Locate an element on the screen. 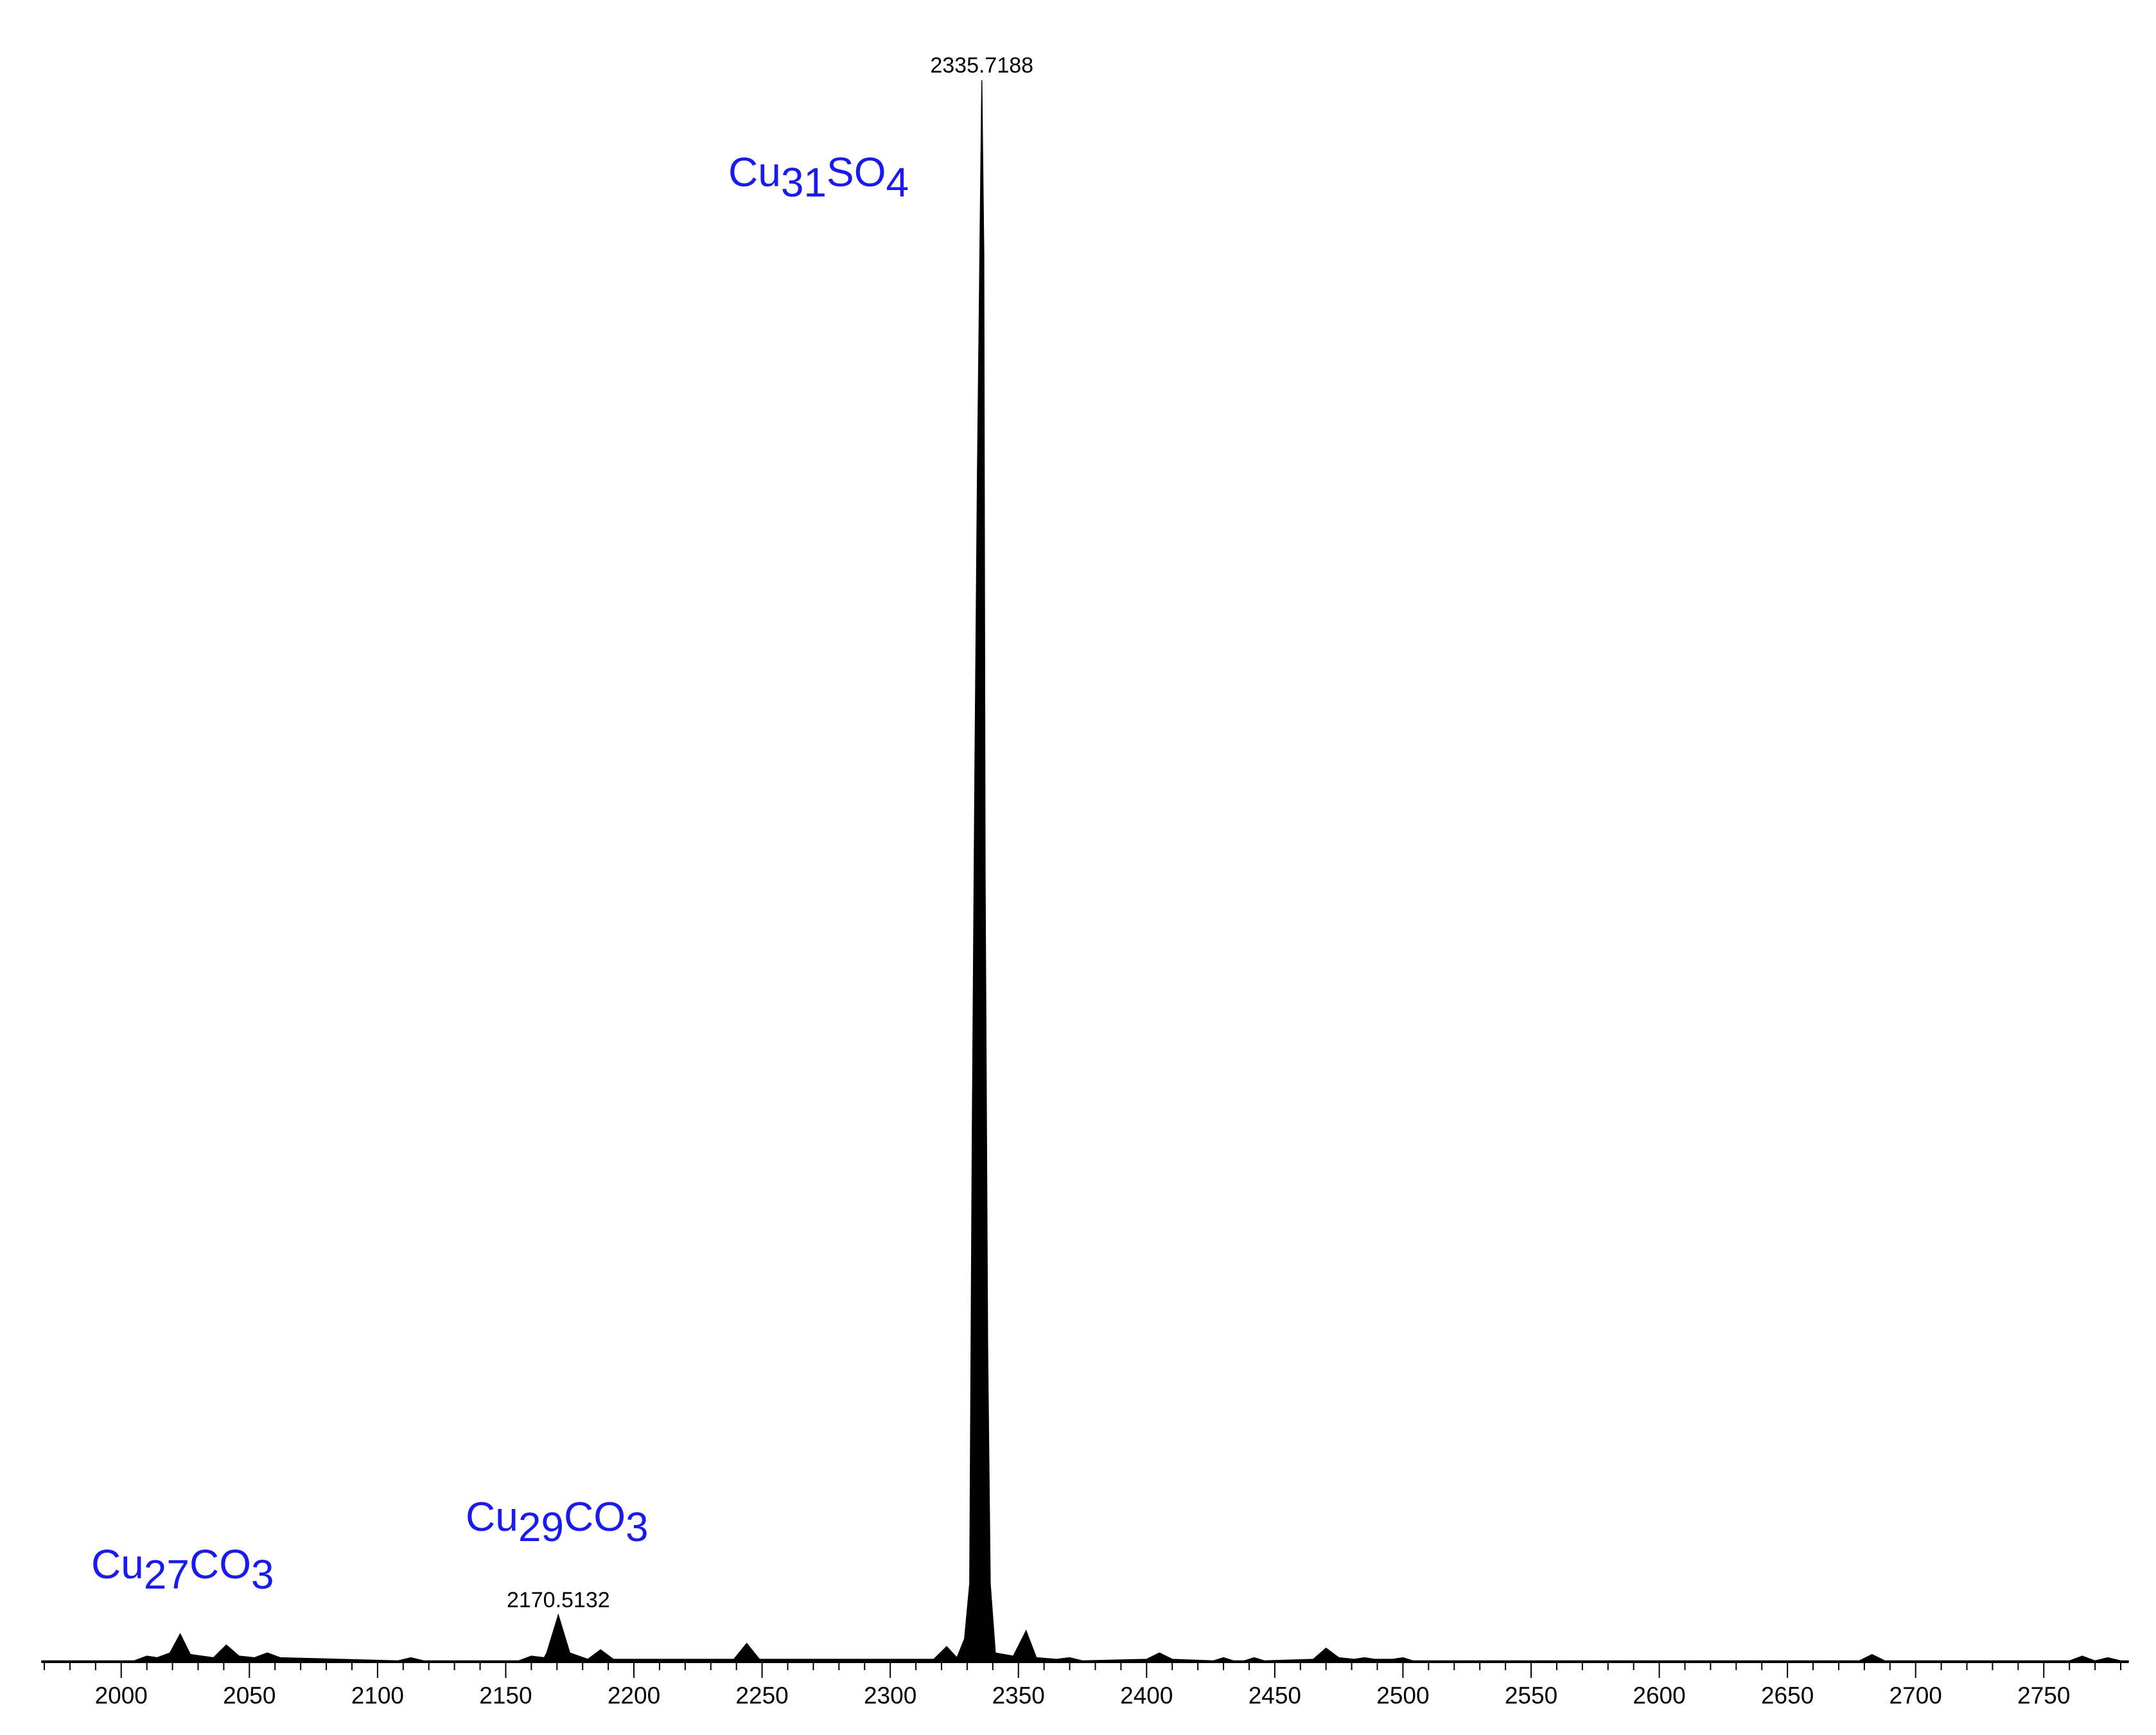 The height and width of the screenshot is (1735, 2156). x-tick-label: 2300 is located at coordinates (890, 1695).